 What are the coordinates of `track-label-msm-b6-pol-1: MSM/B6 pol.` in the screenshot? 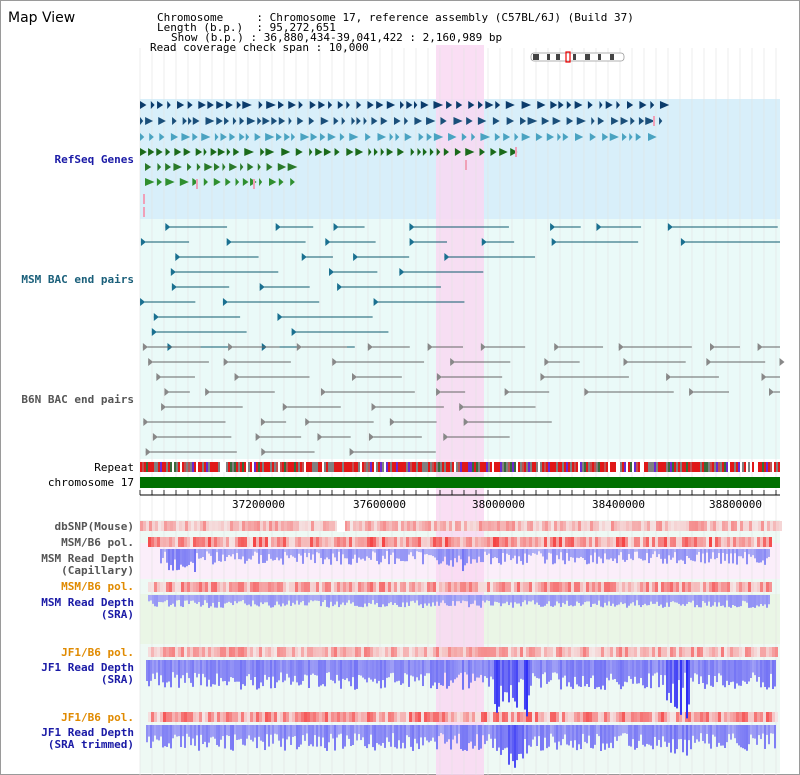 It's located at (97, 542).